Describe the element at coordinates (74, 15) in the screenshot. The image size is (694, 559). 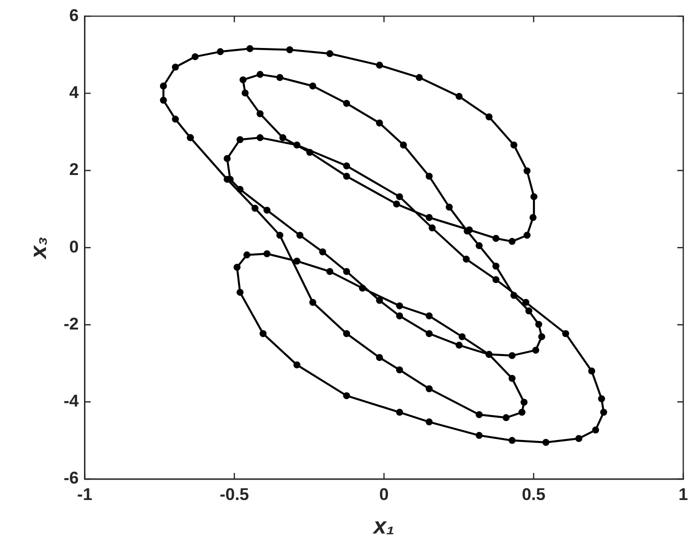
I see `y-tick-label: 6` at that location.